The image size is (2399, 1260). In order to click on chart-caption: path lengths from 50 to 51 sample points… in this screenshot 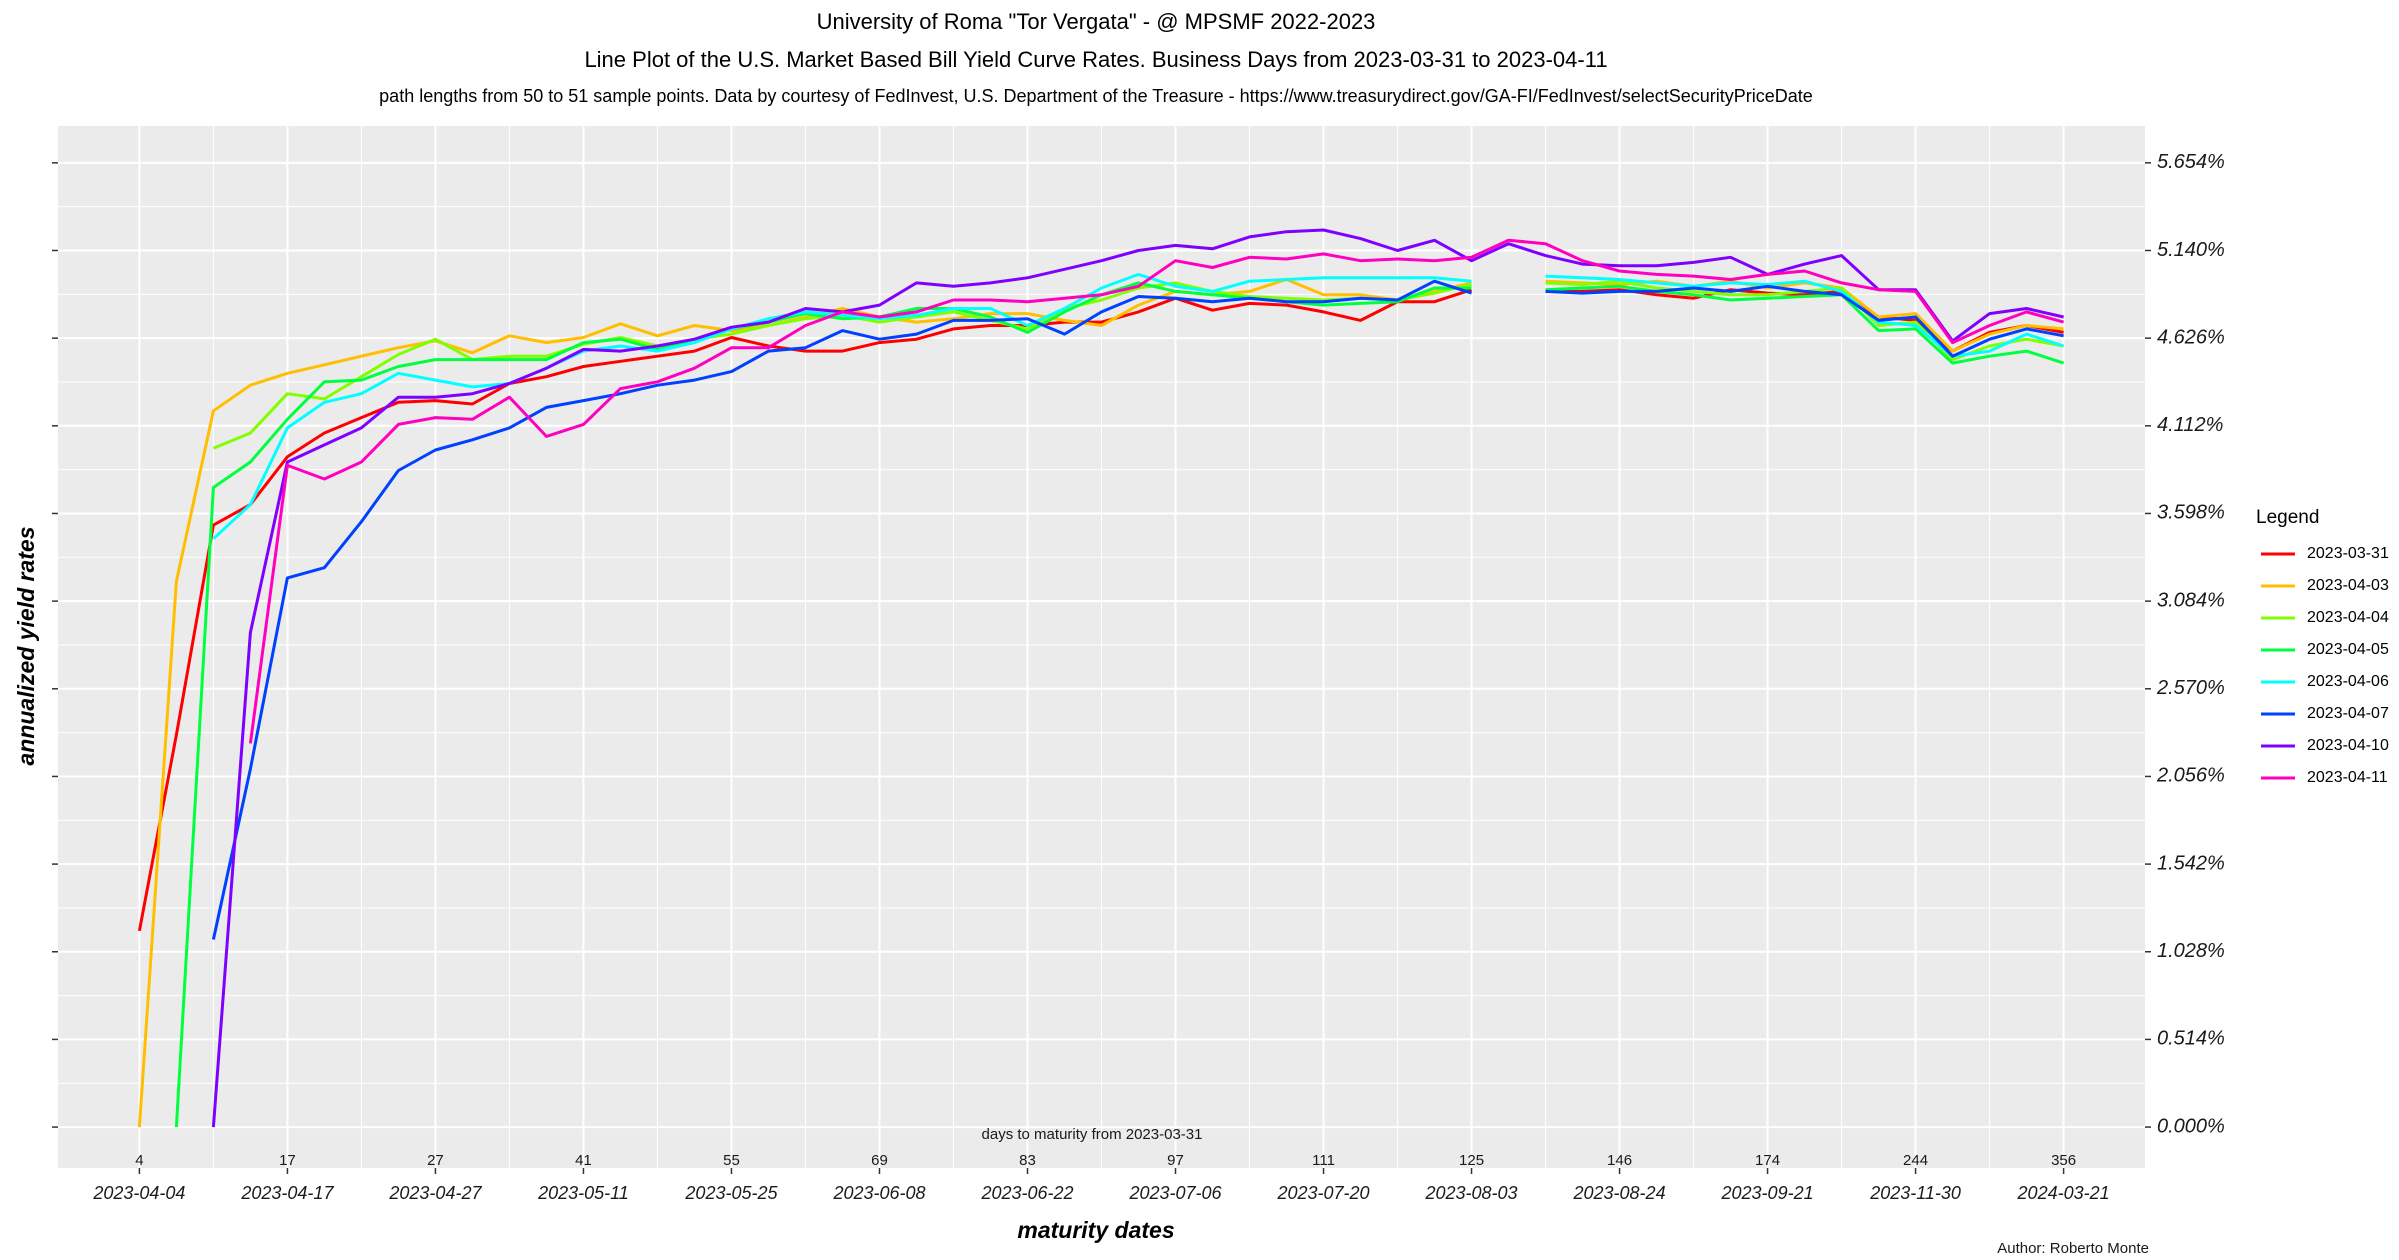, I will do `click(1096, 96)`.